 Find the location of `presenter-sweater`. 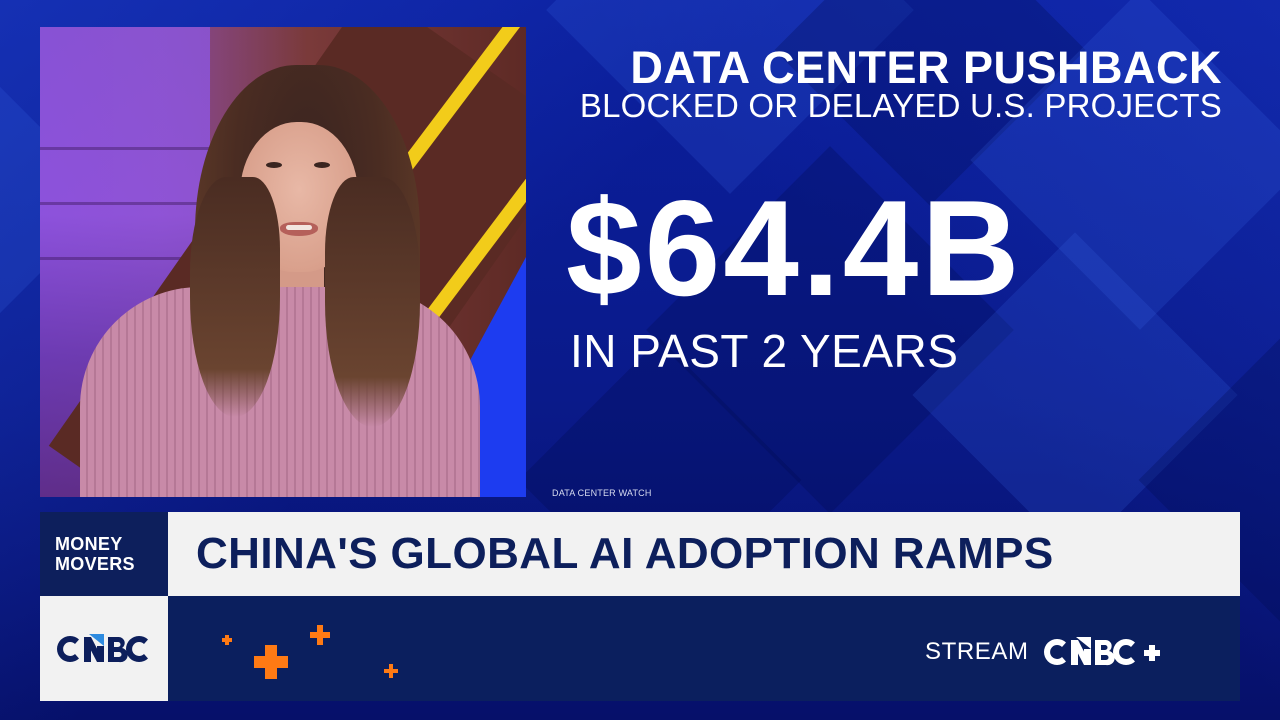

presenter-sweater is located at coordinates (280, 392).